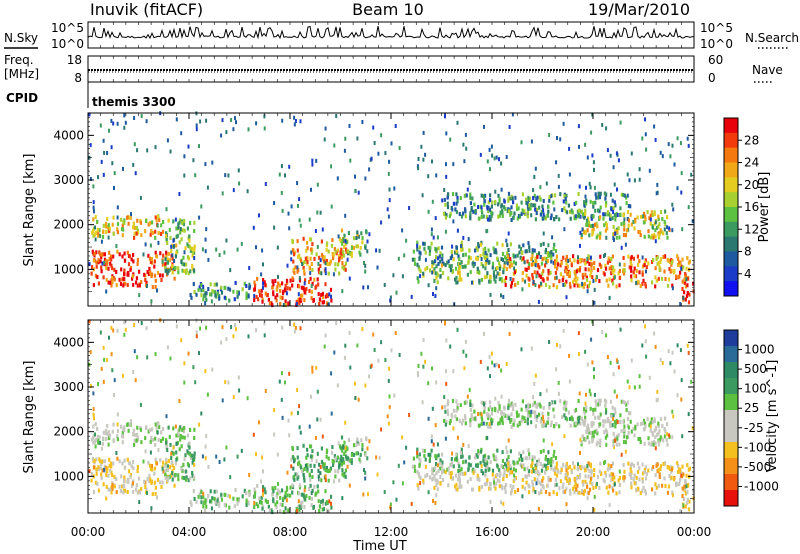 Image resolution: width=800 pixels, height=554 pixels. Describe the element at coordinates (751, 185) in the screenshot. I see `colorbar-tick-label: 20` at that location.